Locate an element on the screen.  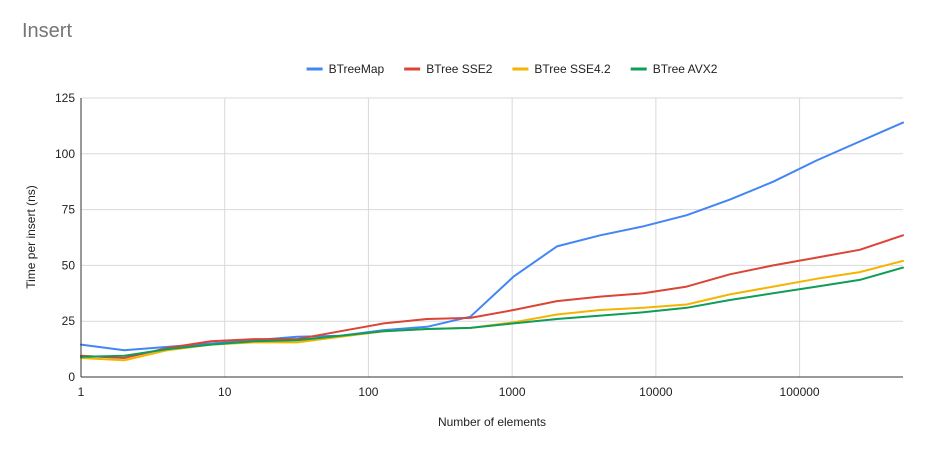
legend-item: BTreeMap is located at coordinates (345, 69).